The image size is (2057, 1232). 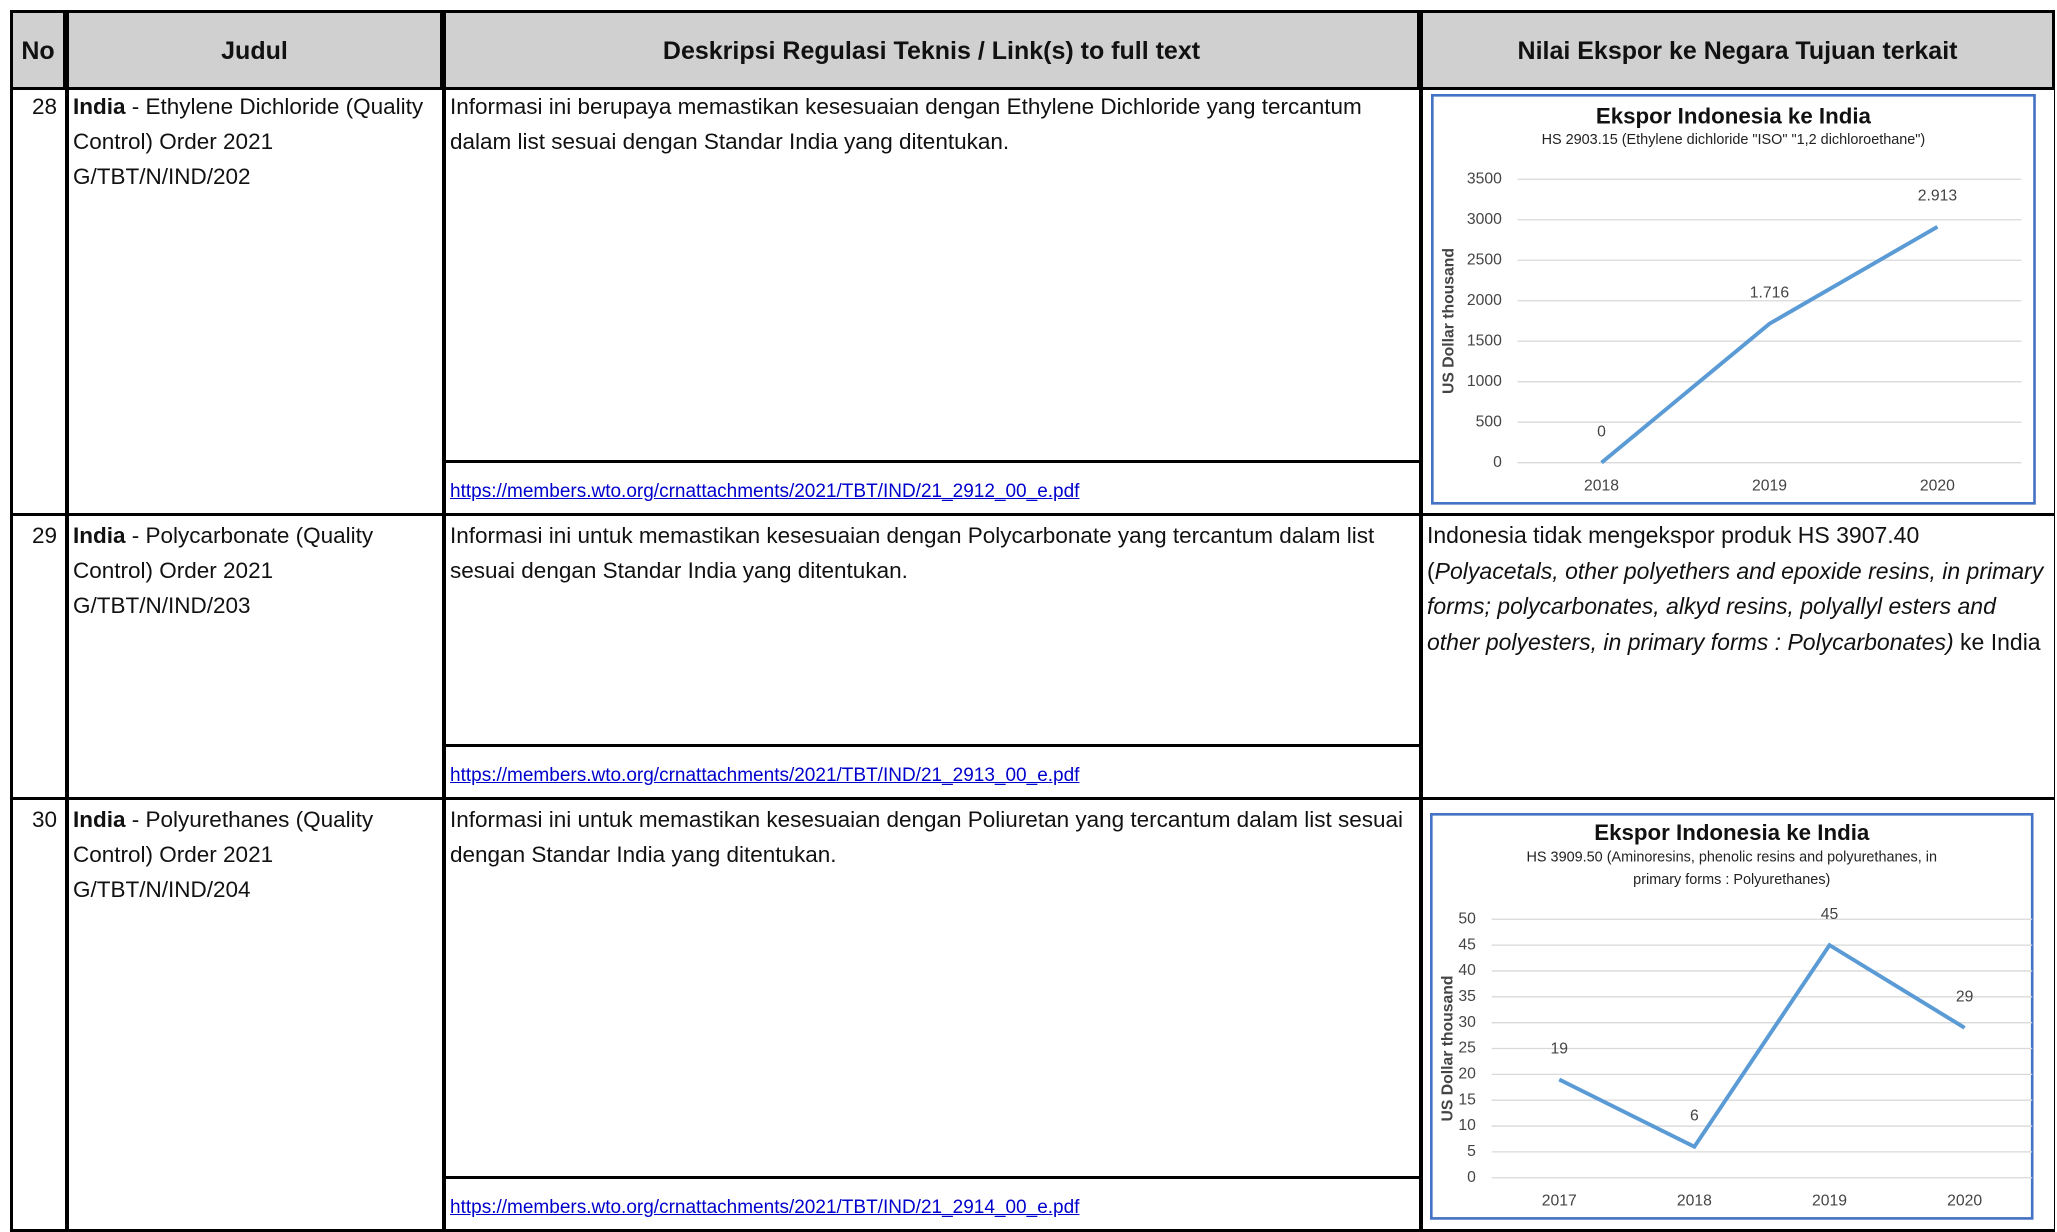 What do you see at coordinates (38, 1016) in the screenshot?
I see `cell: 30` at bounding box center [38, 1016].